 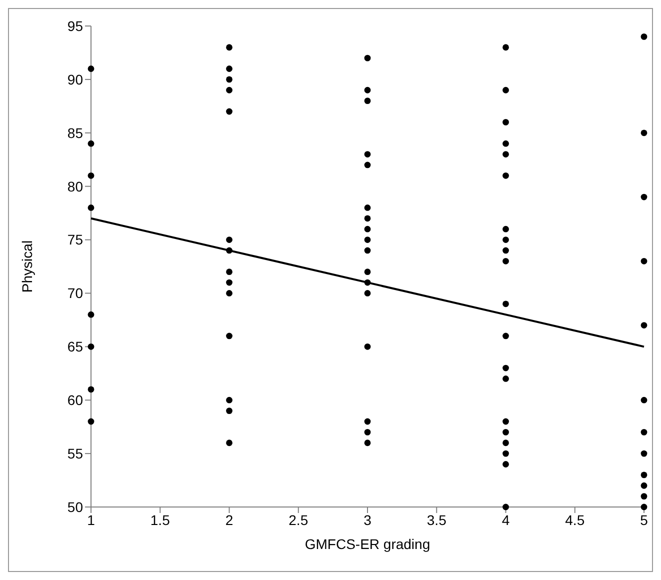 What do you see at coordinates (367, 544) in the screenshot?
I see `x-axis-title: GMFCS-ER grading` at bounding box center [367, 544].